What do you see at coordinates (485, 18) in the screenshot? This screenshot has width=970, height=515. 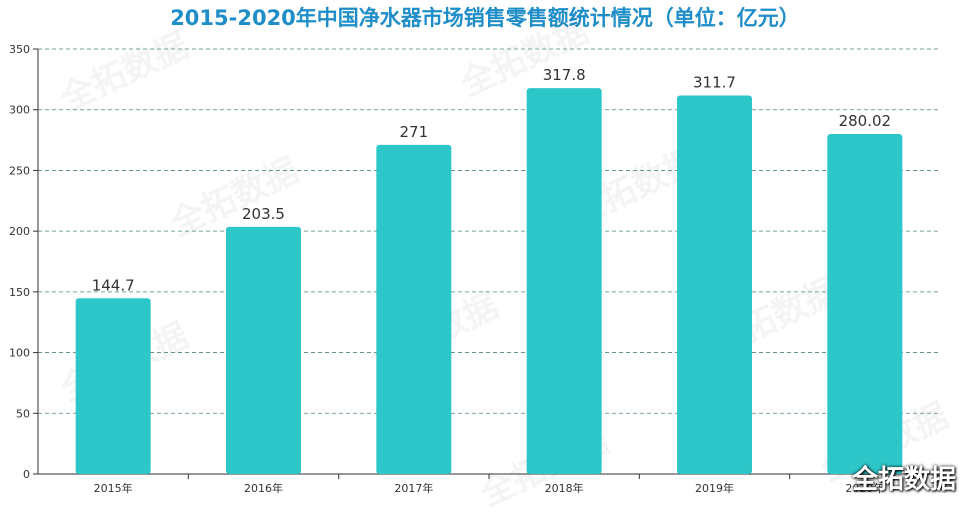 I see `chart-title: 2015-2020年中国净水器市场销售零售额统计情况（单位：亿元）` at bounding box center [485, 18].